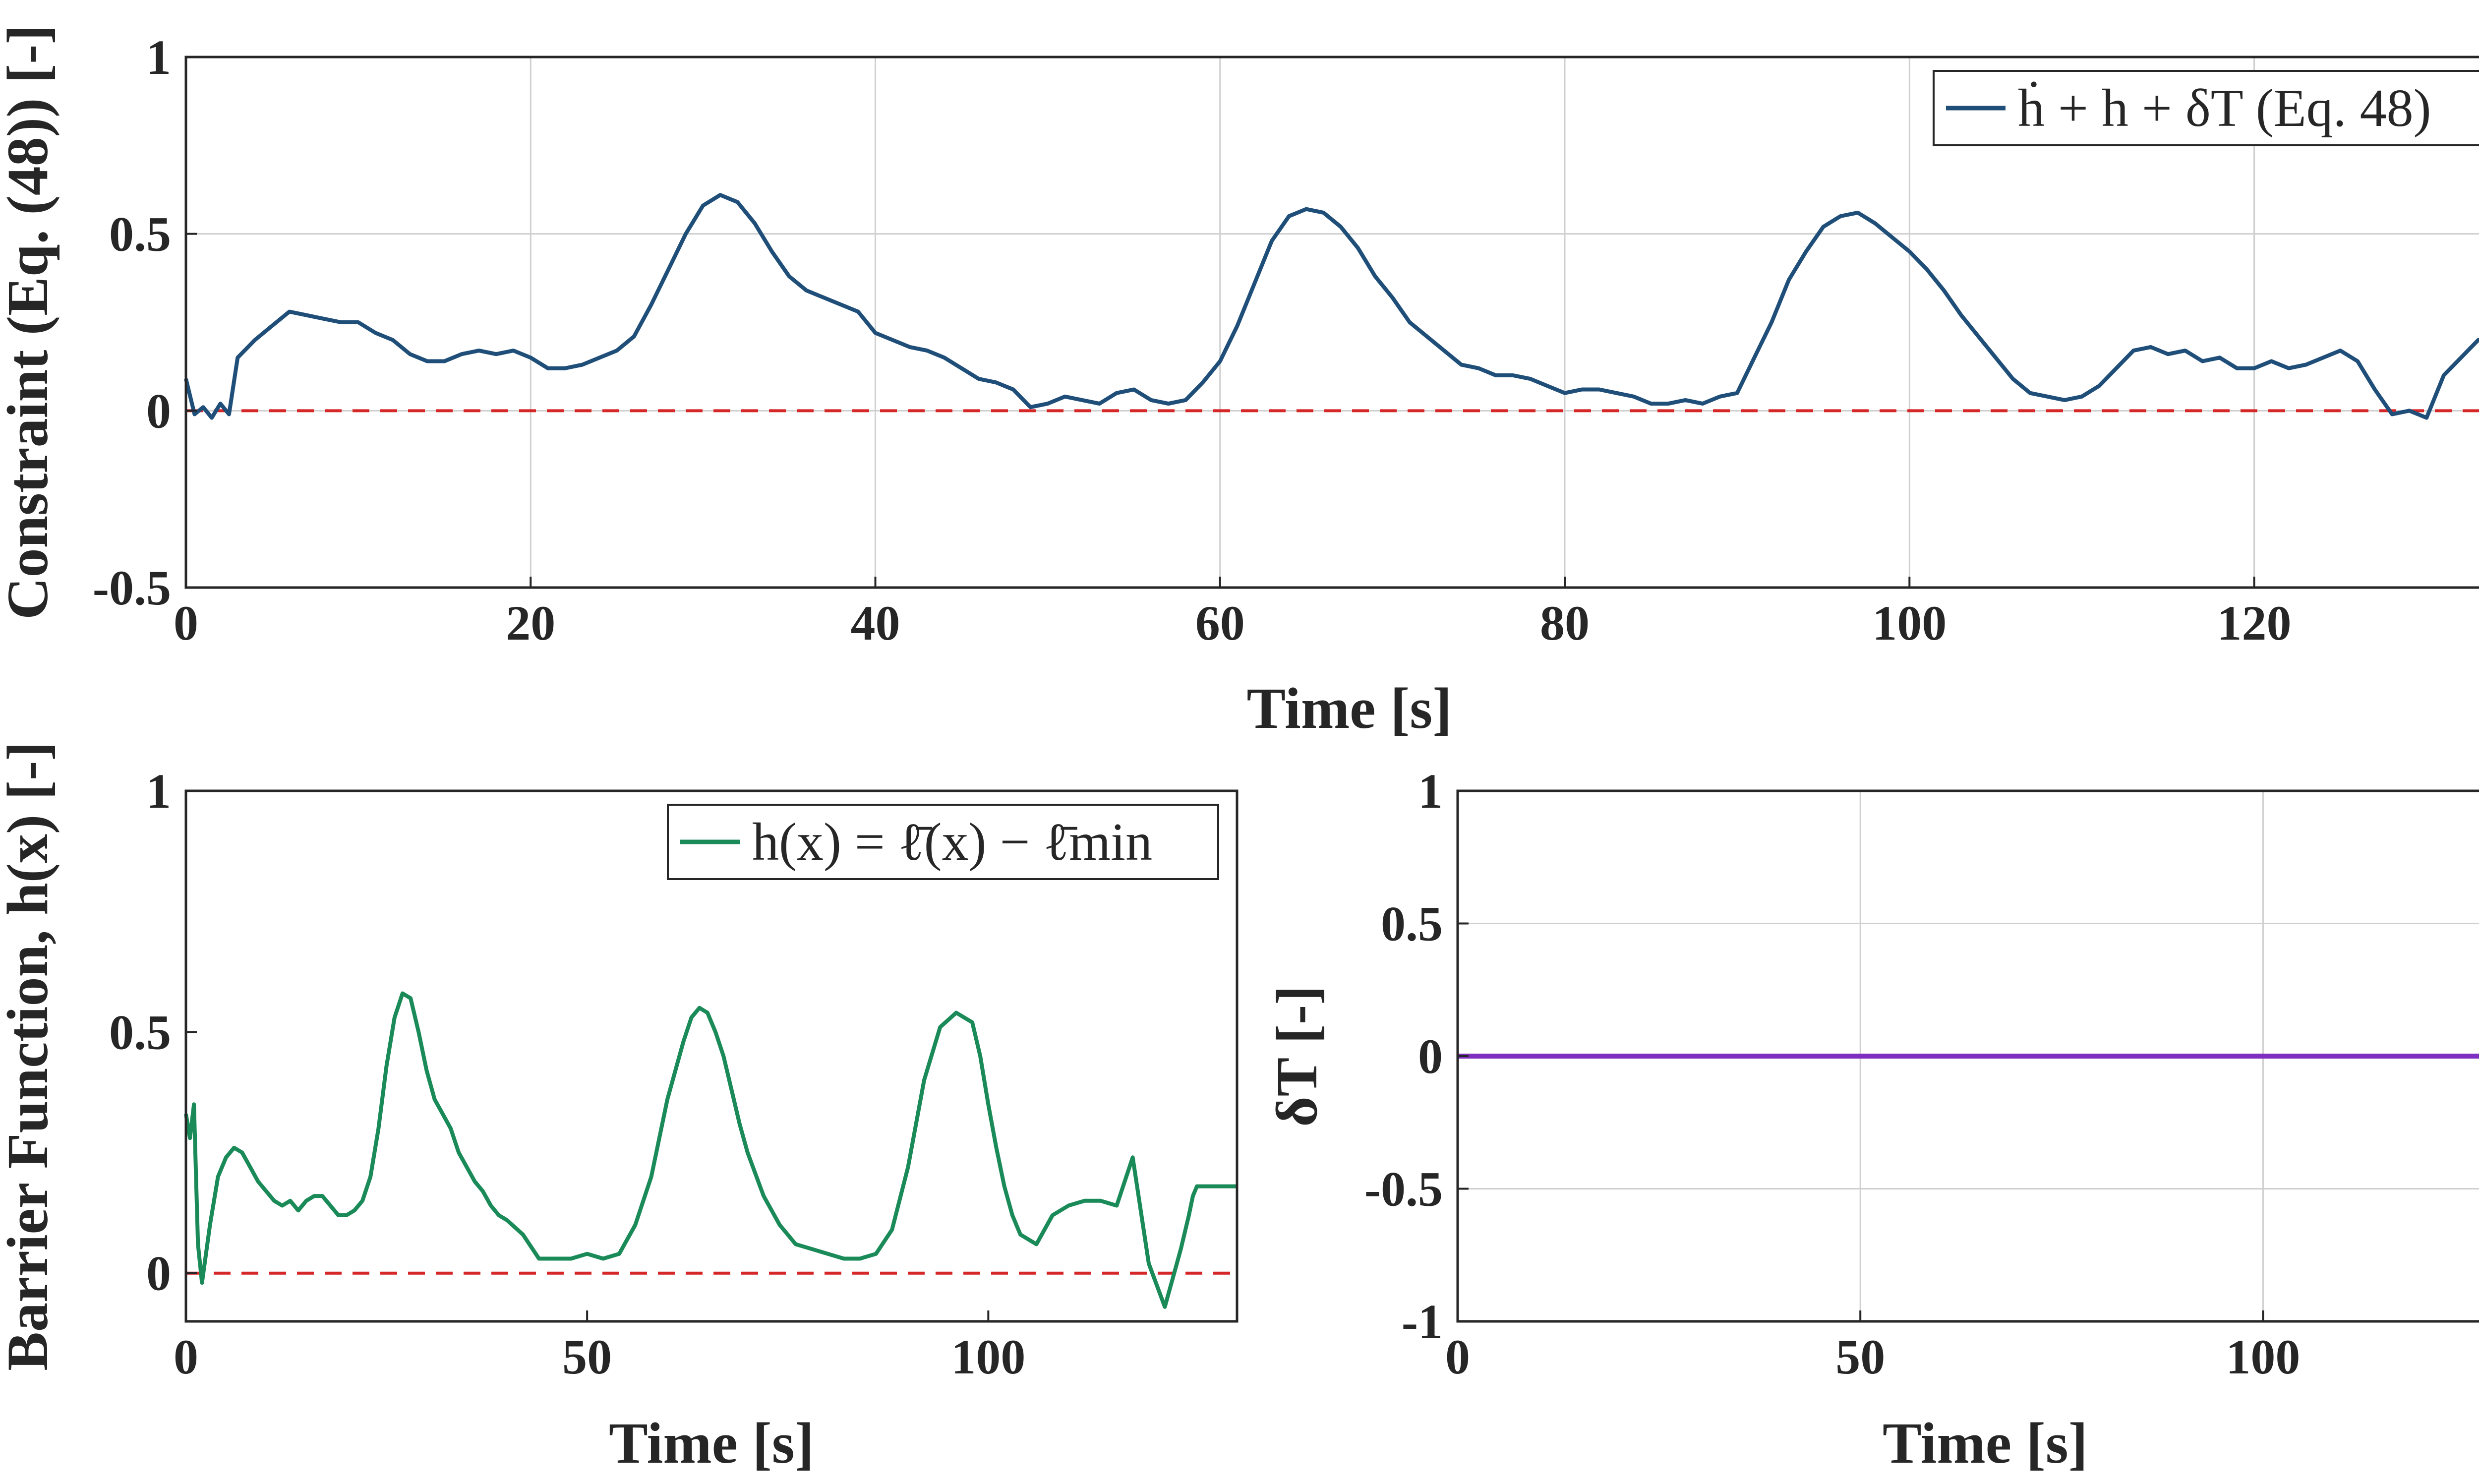 This screenshot has height=1484, width=2479. Describe the element at coordinates (531, 623) in the screenshot. I see `x-tick-label: 20` at that location.